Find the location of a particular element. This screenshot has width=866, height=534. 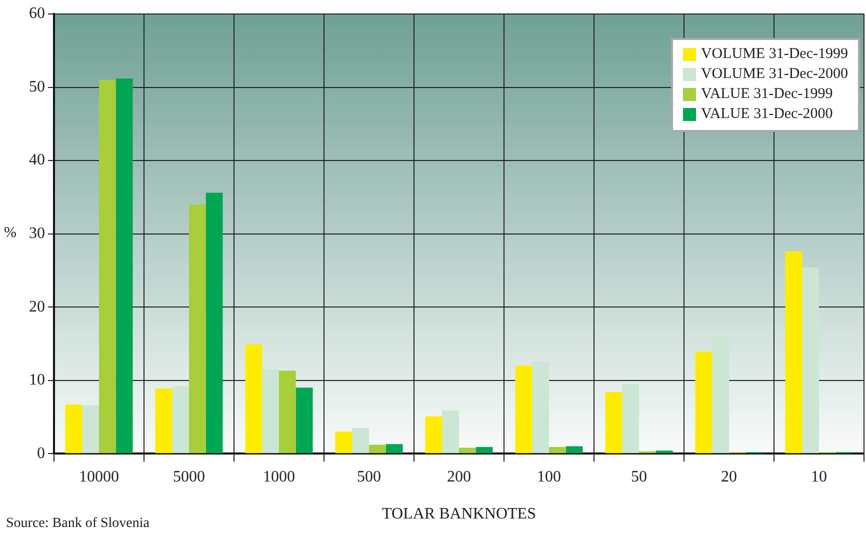

y-tick-label: 30 is located at coordinates (37, 233).